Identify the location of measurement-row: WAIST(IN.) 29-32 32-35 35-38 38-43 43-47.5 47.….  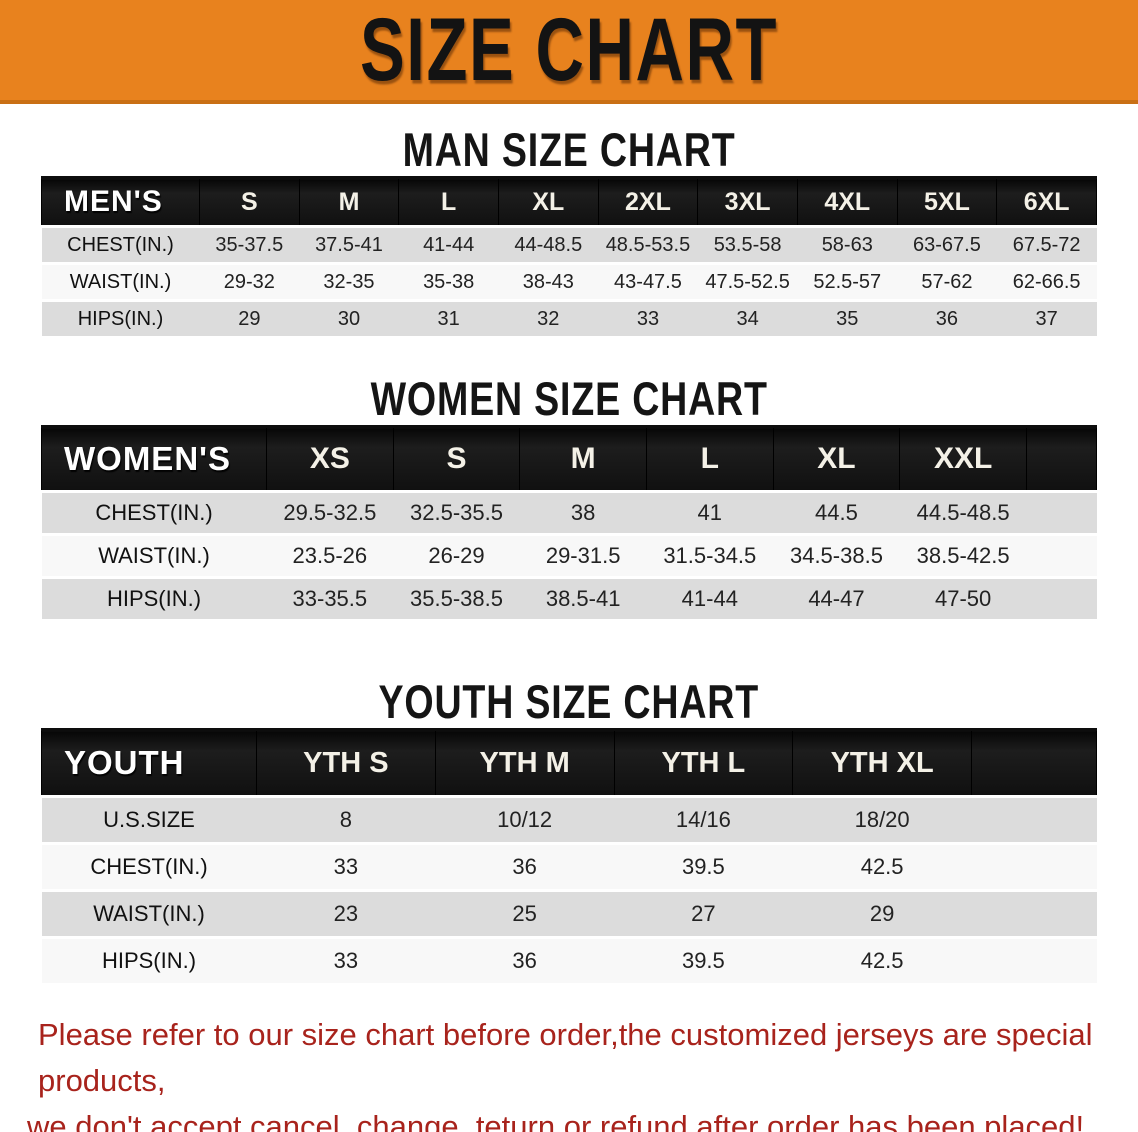
(569, 282).